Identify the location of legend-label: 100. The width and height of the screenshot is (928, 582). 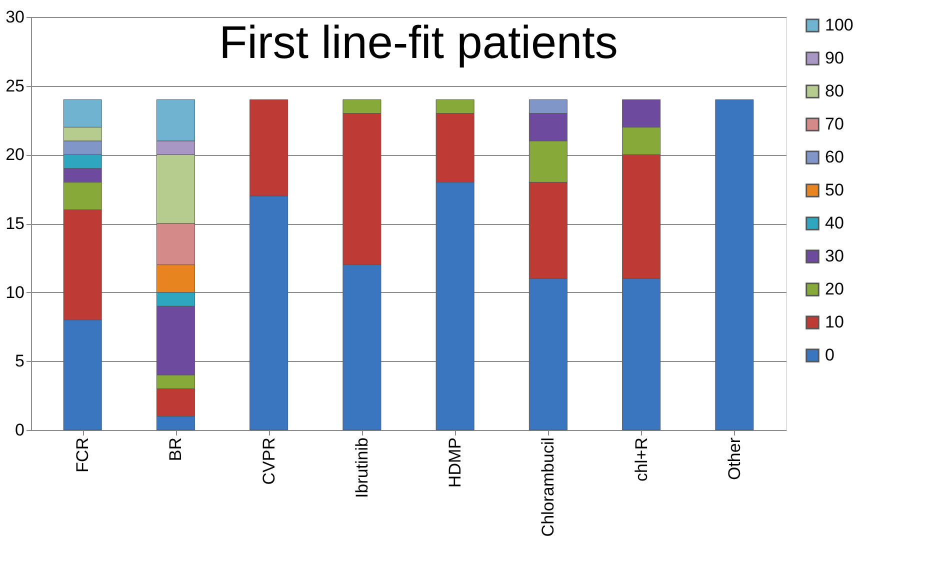
(839, 25).